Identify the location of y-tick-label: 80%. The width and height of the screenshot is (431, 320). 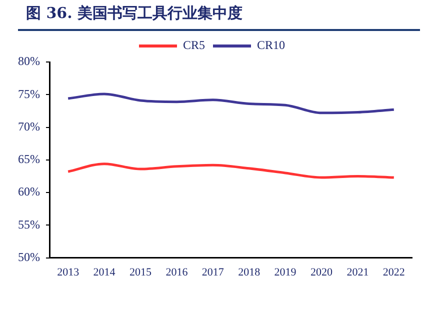
(29, 61).